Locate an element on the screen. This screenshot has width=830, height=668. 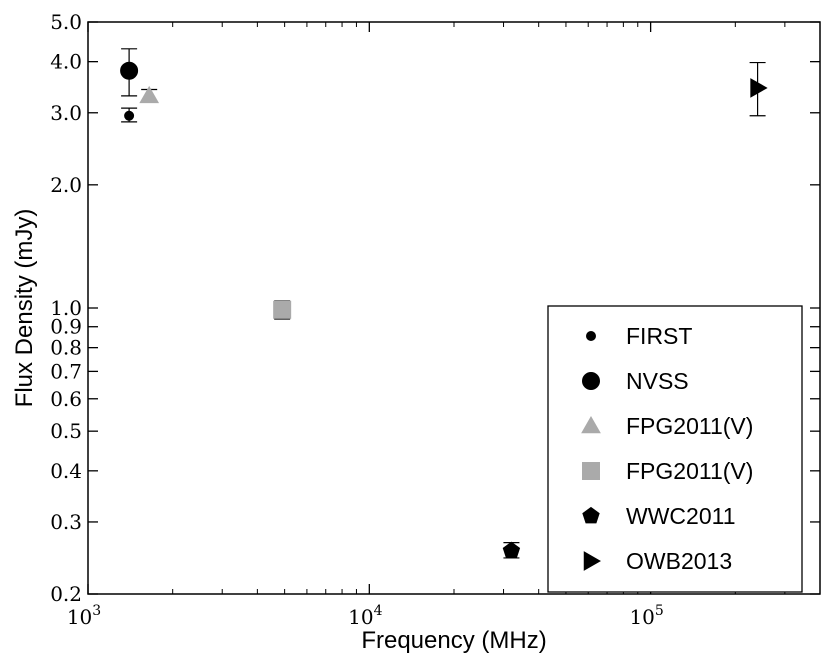
data-point-triangle-right is located at coordinates (759, 88).